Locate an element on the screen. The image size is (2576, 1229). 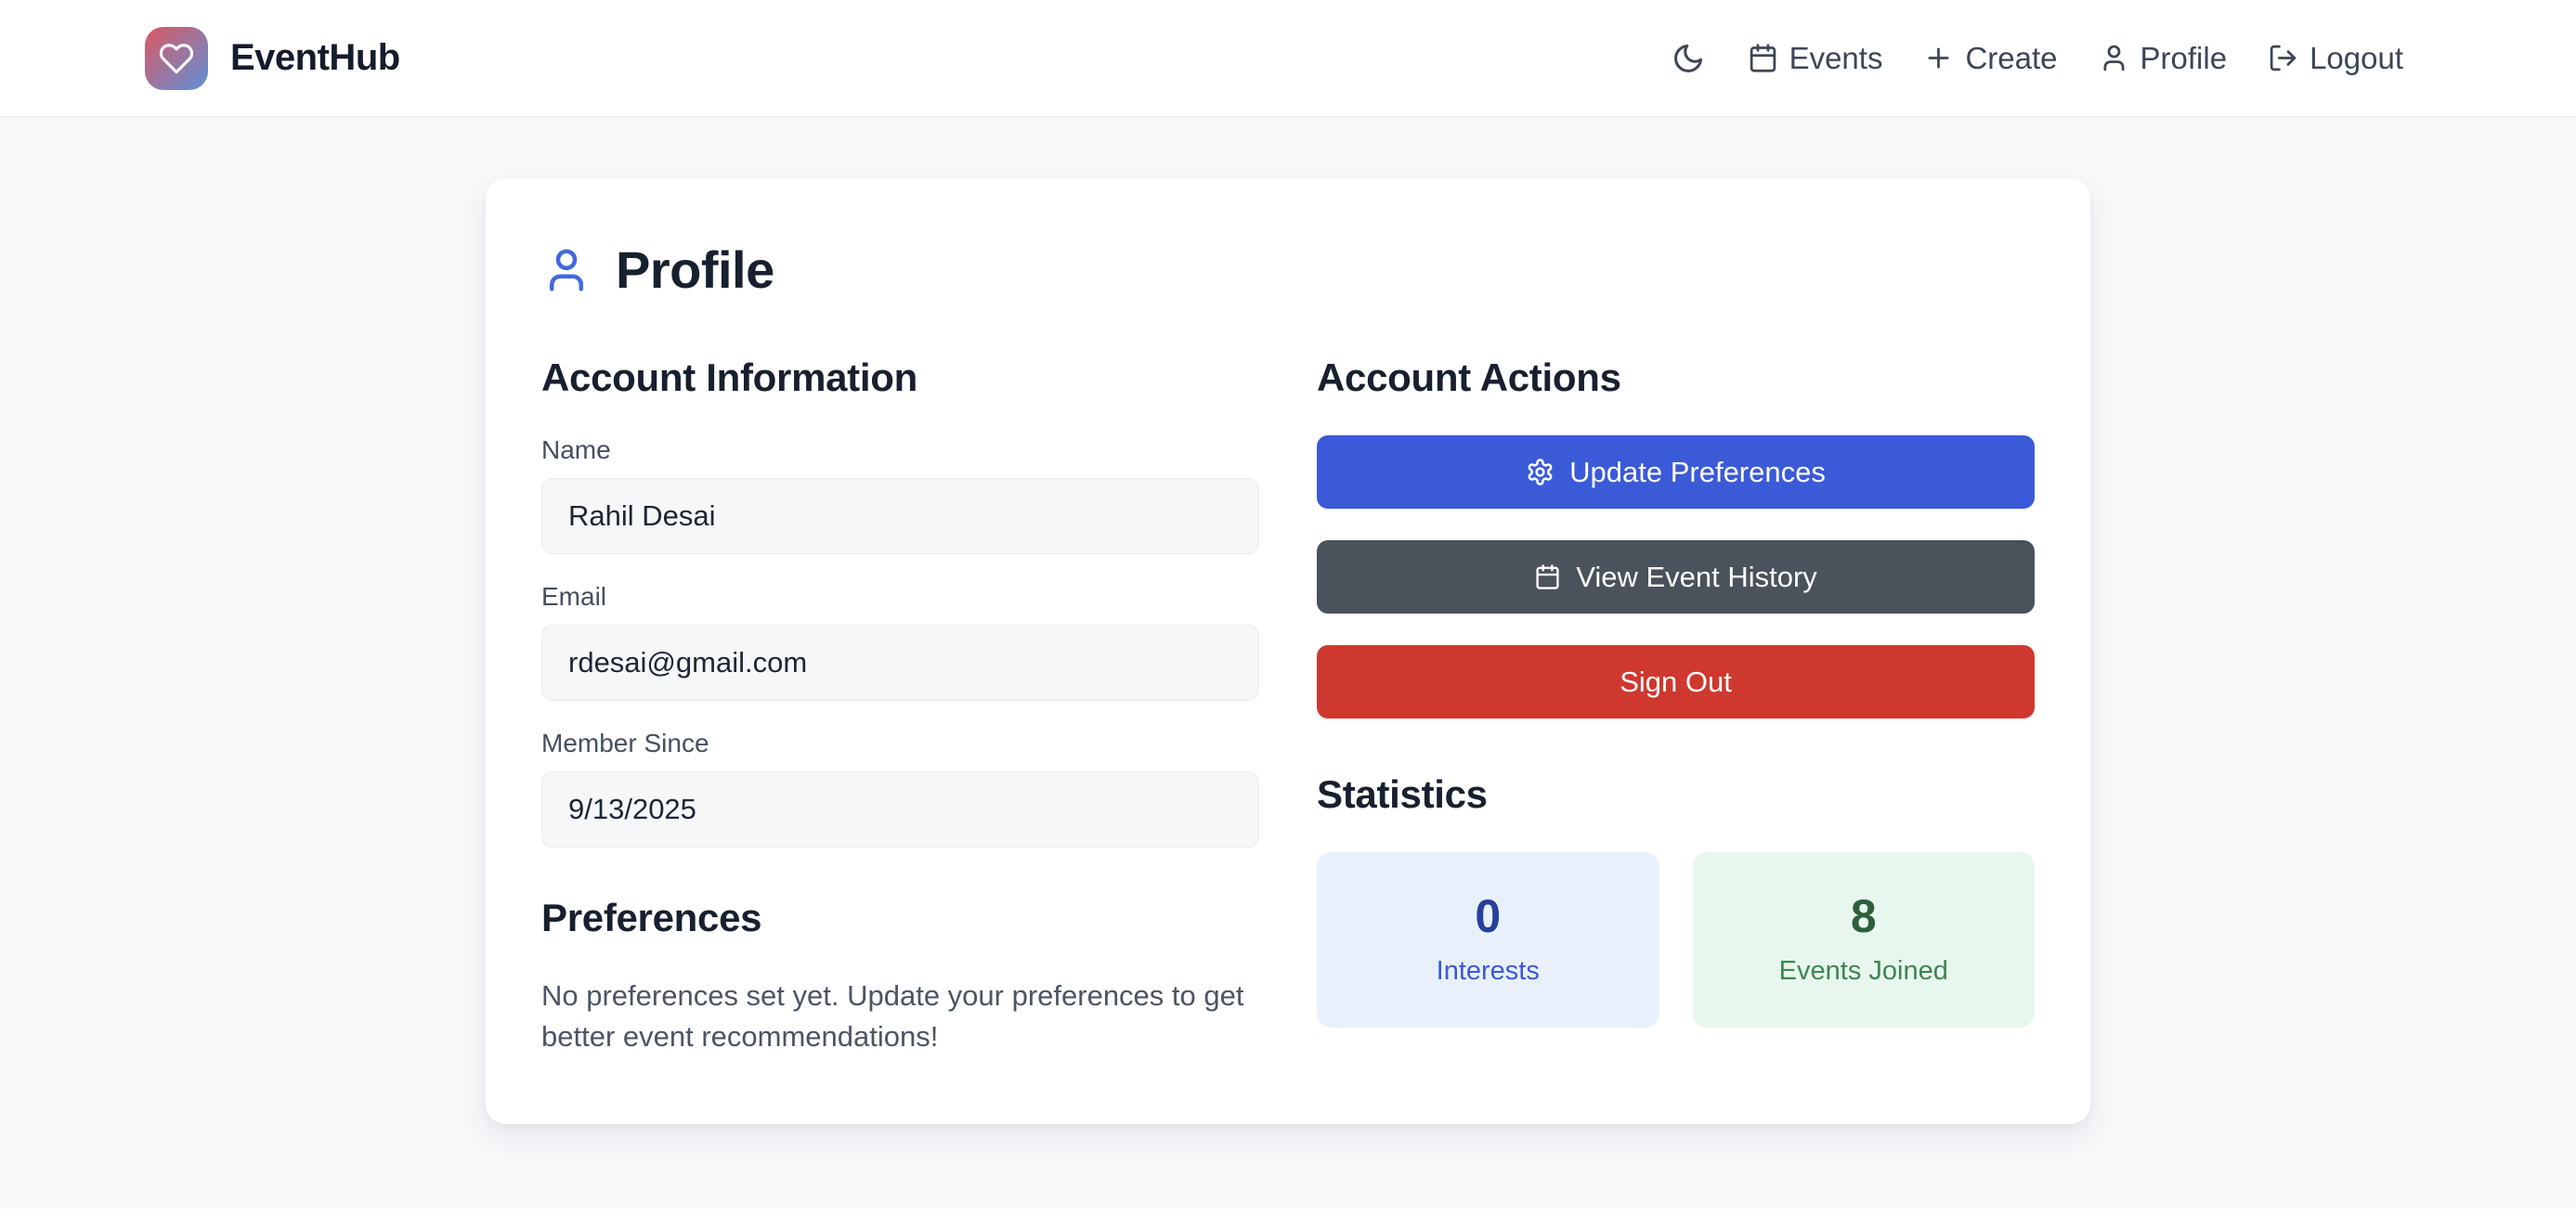
sign-out-button: Sign Out is located at coordinates (1676, 681).